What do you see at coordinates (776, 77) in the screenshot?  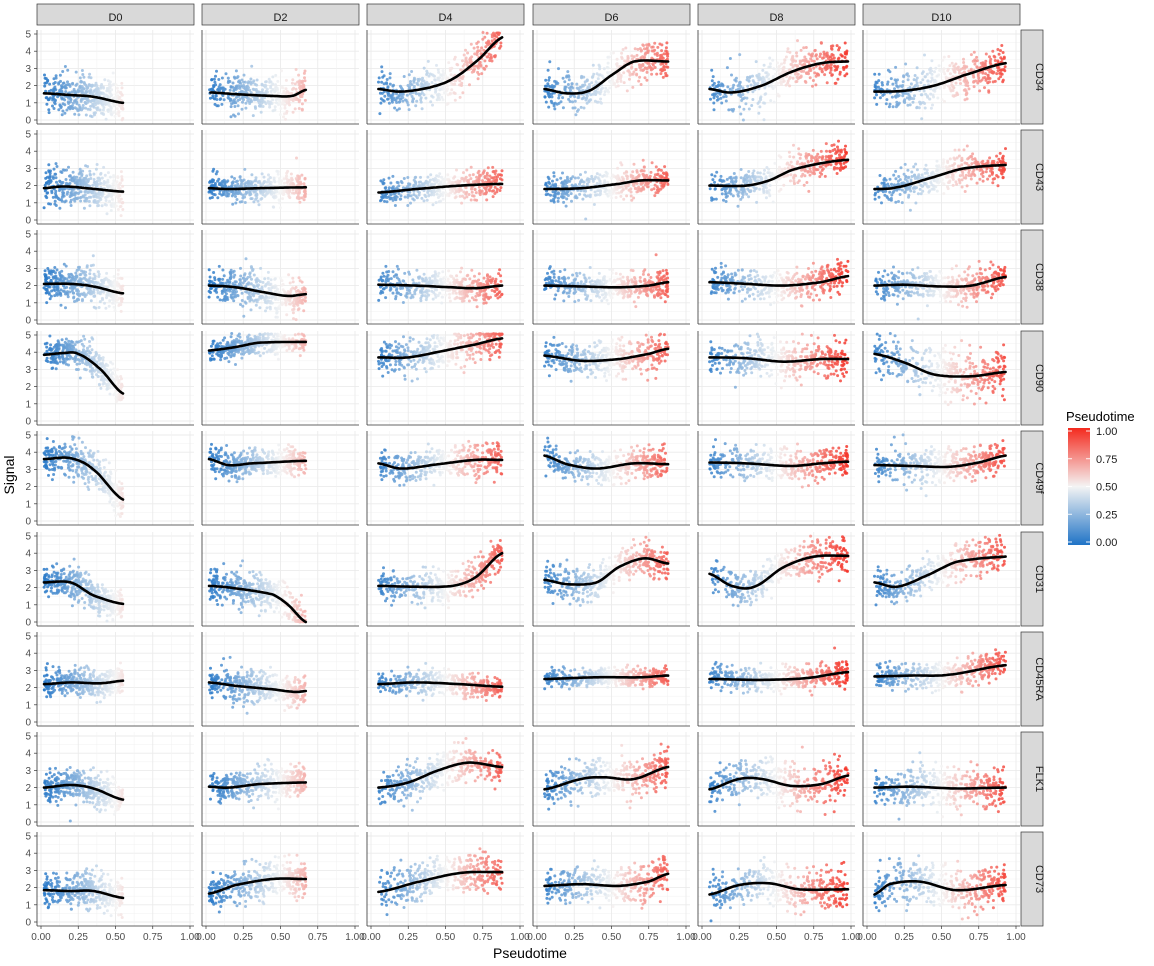 I see `panel-CD34-D8` at bounding box center [776, 77].